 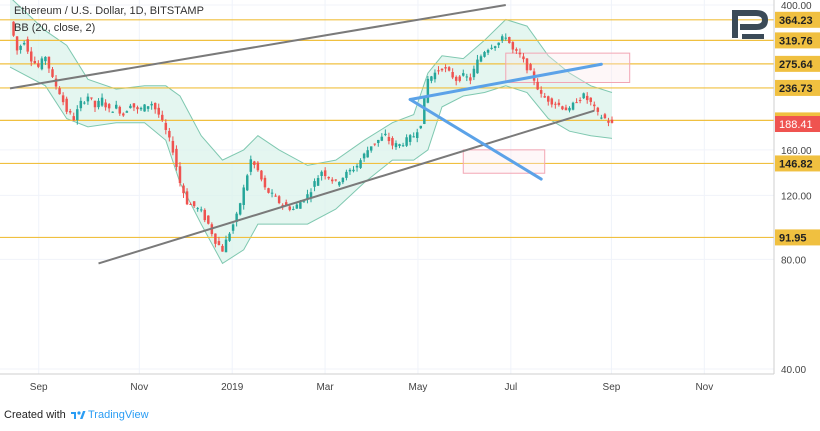 I want to click on x-tick-label: Nov, so click(x=704, y=387).